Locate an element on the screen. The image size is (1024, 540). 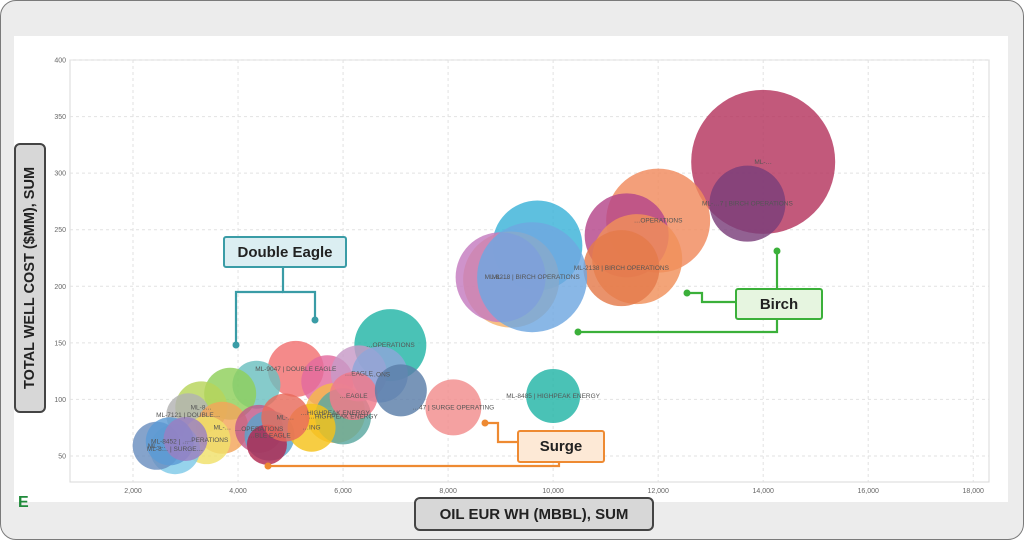
y-tick-label: 100 is located at coordinates (60, 400).